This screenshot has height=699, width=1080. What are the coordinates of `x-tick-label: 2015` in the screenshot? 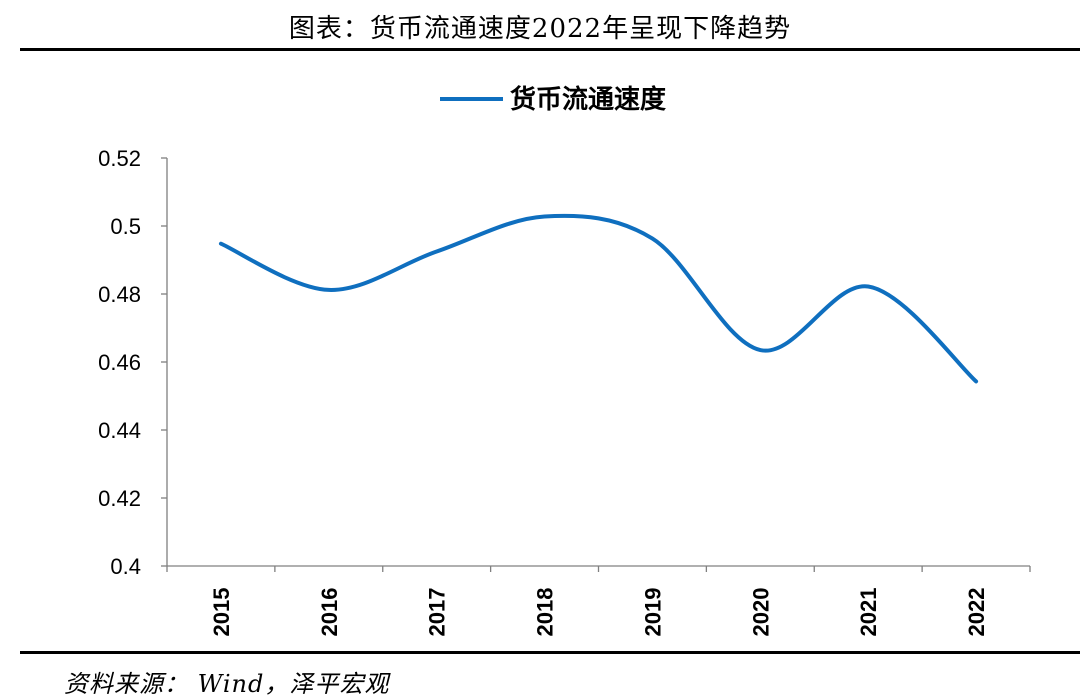 It's located at (221, 612).